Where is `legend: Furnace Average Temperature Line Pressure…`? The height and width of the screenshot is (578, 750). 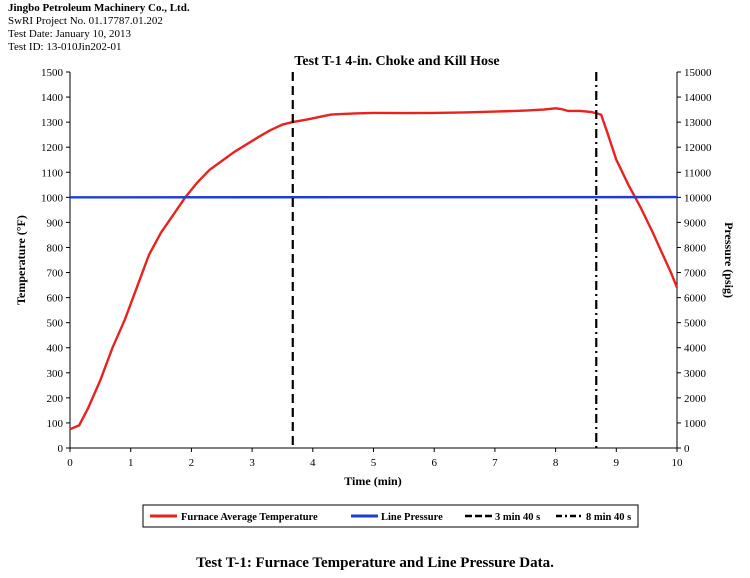 legend: Furnace Average Temperature Line Pressure… is located at coordinates (390, 516).